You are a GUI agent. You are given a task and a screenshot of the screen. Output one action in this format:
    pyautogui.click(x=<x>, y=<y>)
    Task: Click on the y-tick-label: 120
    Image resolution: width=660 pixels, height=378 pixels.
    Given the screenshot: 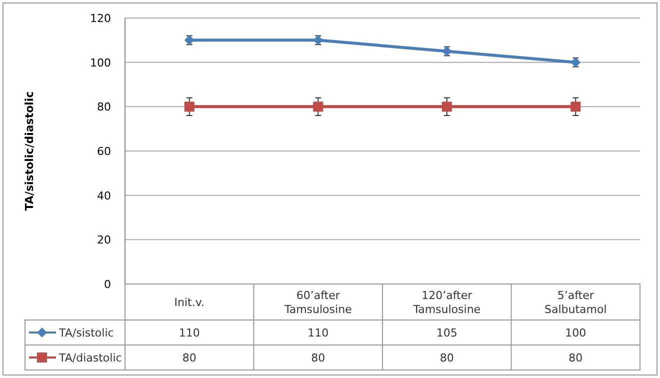 What is the action you would take?
    pyautogui.click(x=100, y=18)
    